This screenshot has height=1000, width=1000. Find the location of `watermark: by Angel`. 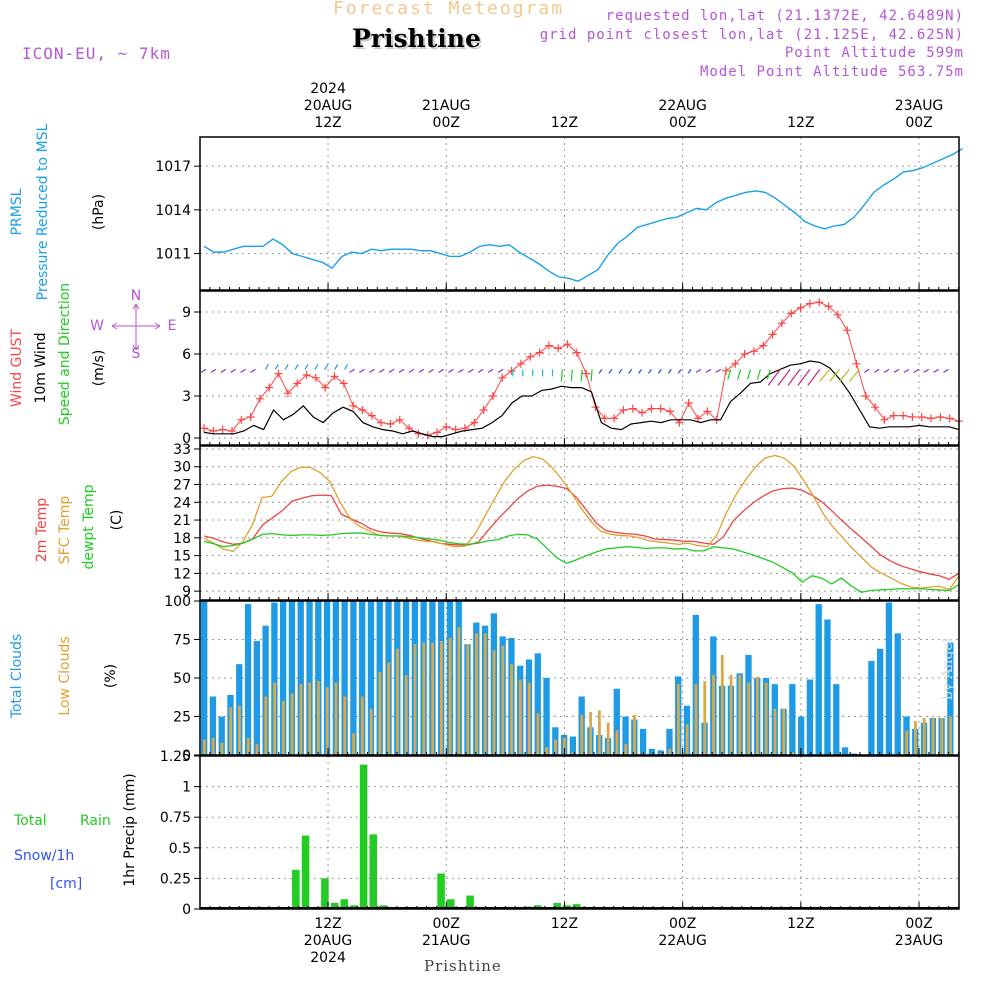

watermark: by Angel is located at coordinates (948, 668).